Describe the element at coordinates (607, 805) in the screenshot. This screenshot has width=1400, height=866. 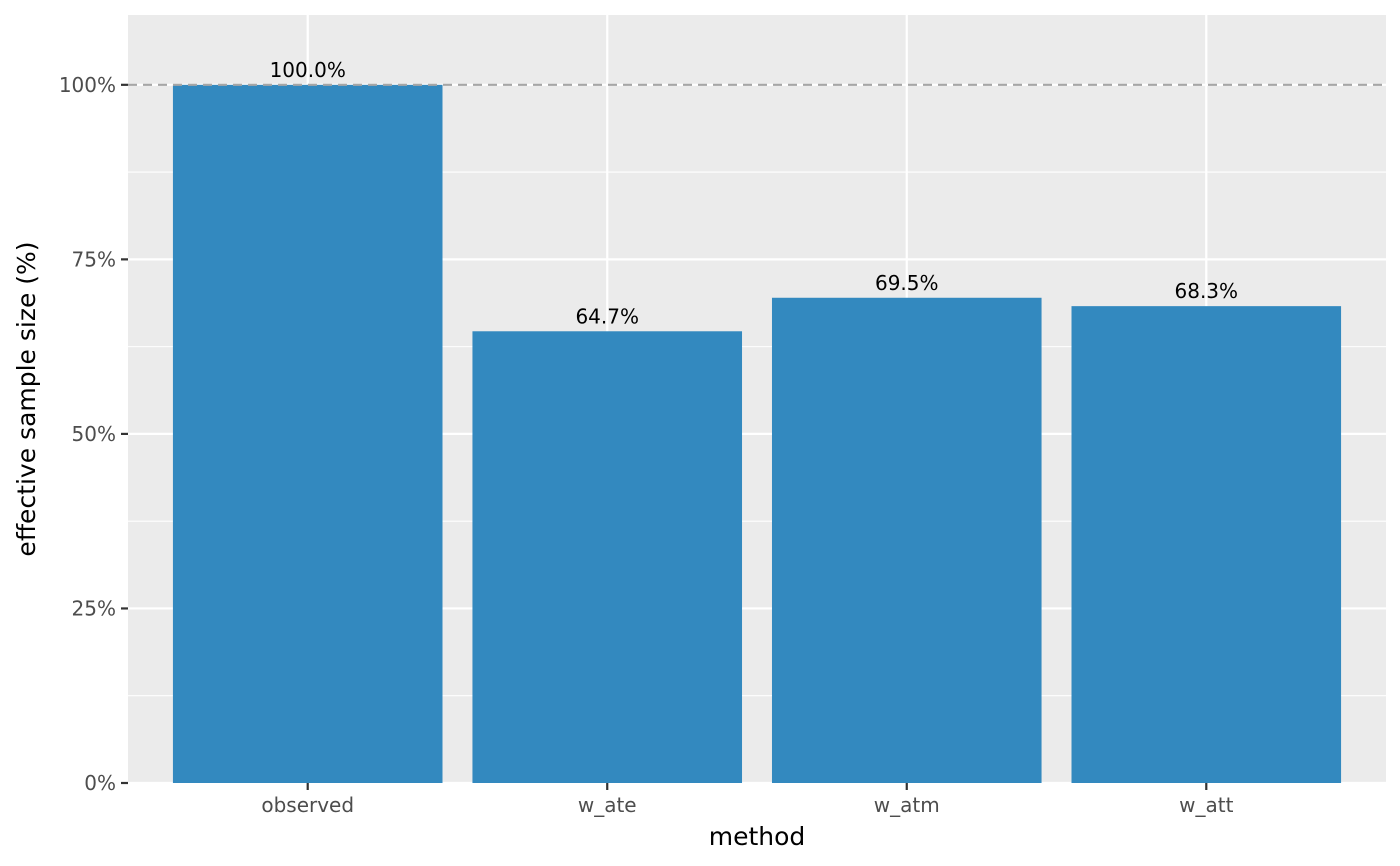
I see `x-tick-label: w_ate` at that location.